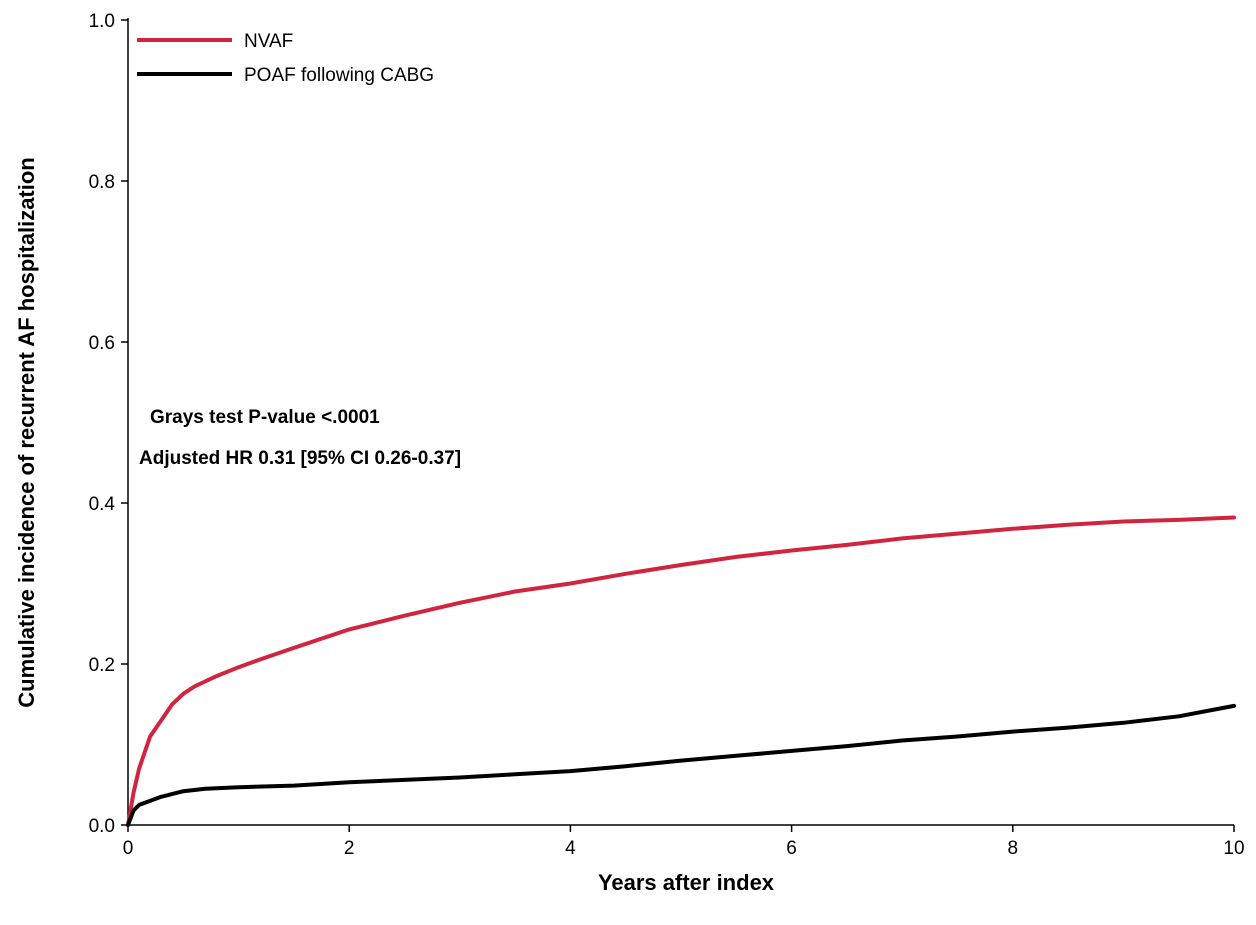 The width and height of the screenshot is (1256, 925). I want to click on annotation-hazard-ratio: Adjusted HR 0.31 [95% CI 0.26-0.37], so click(300, 458).